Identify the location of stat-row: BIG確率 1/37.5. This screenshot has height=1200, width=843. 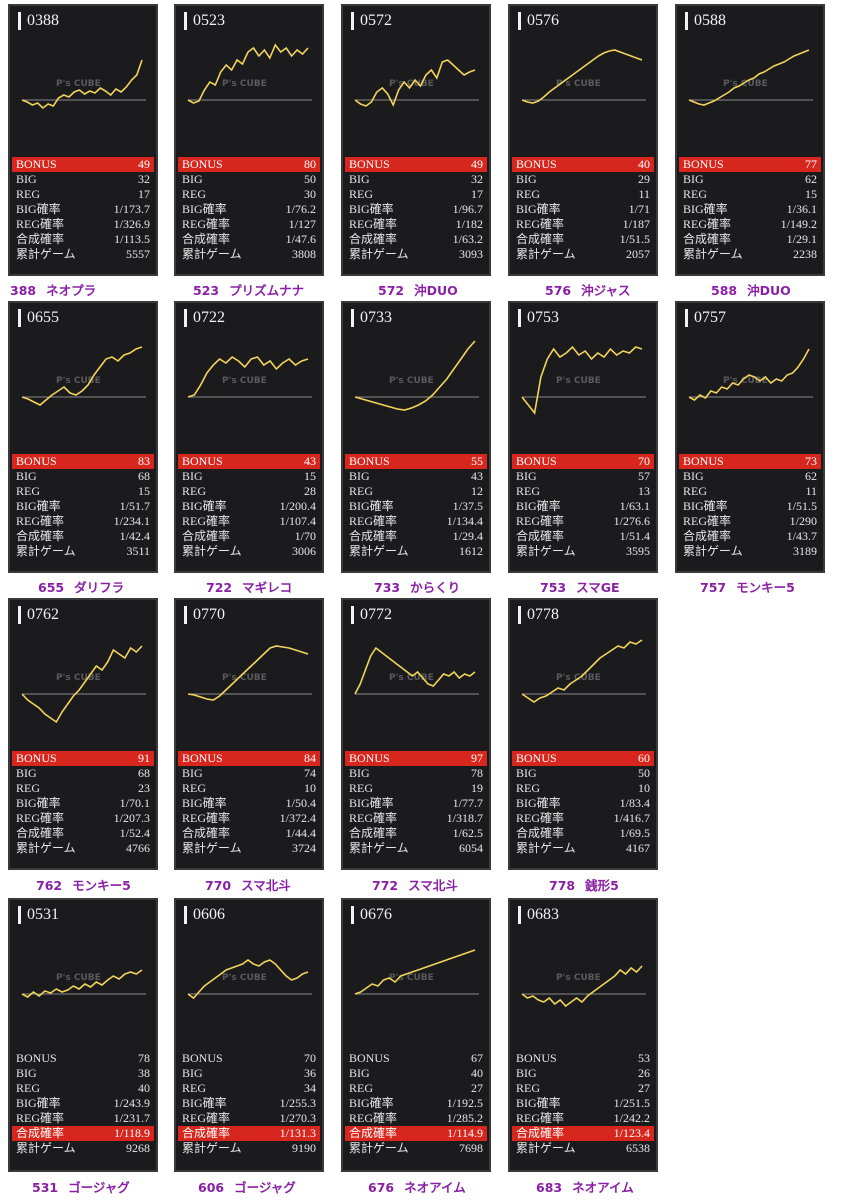
(416, 506).